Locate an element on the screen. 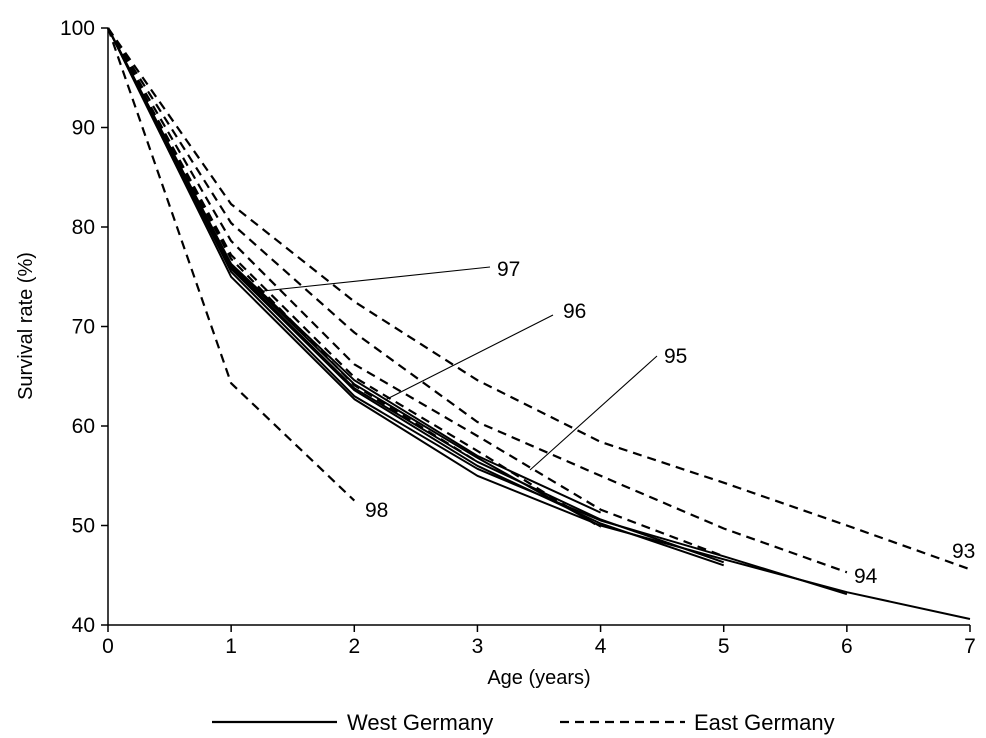  legend-east-label: East Germany is located at coordinates (764, 722).